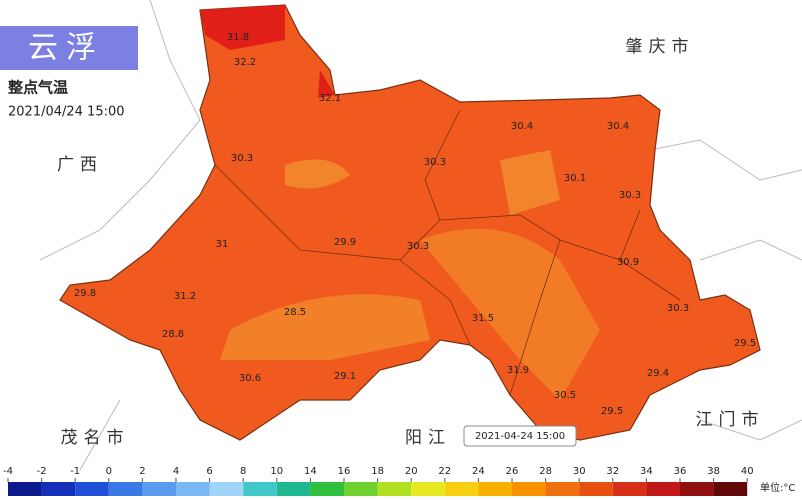 The height and width of the screenshot is (500, 802). I want to click on legend-tick-label: 34, so click(646, 471).